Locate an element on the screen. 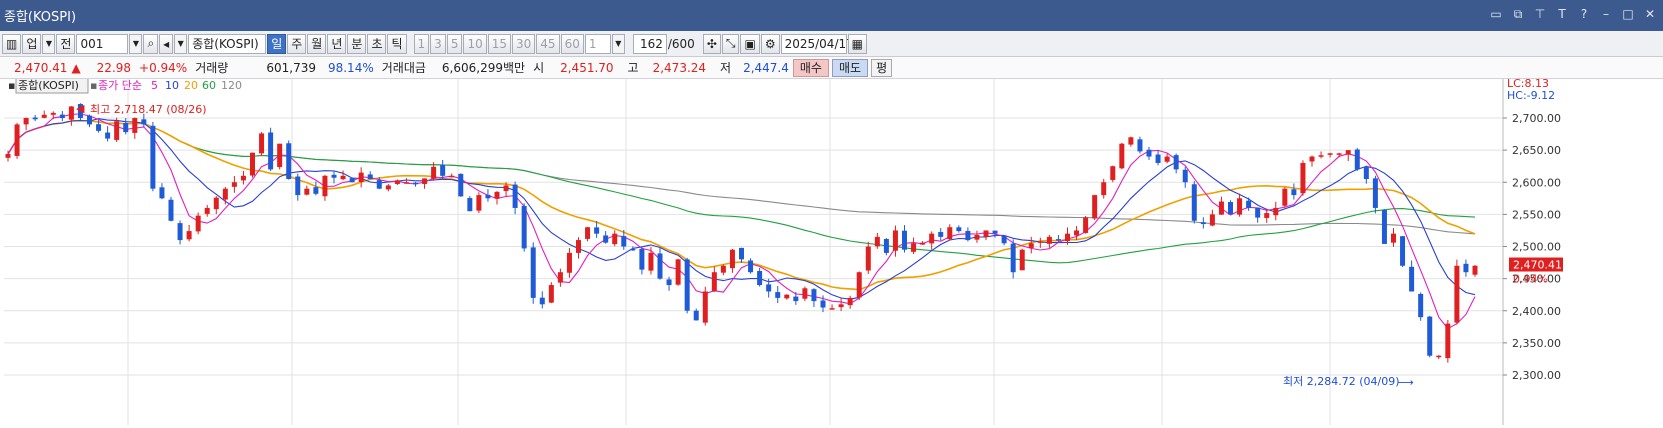 This screenshot has width=1663, height=428. window-titlebar: 종합(KOSPI) ▭ ⧉ ⊤ T ? – □ ✕ is located at coordinates (831, 15).